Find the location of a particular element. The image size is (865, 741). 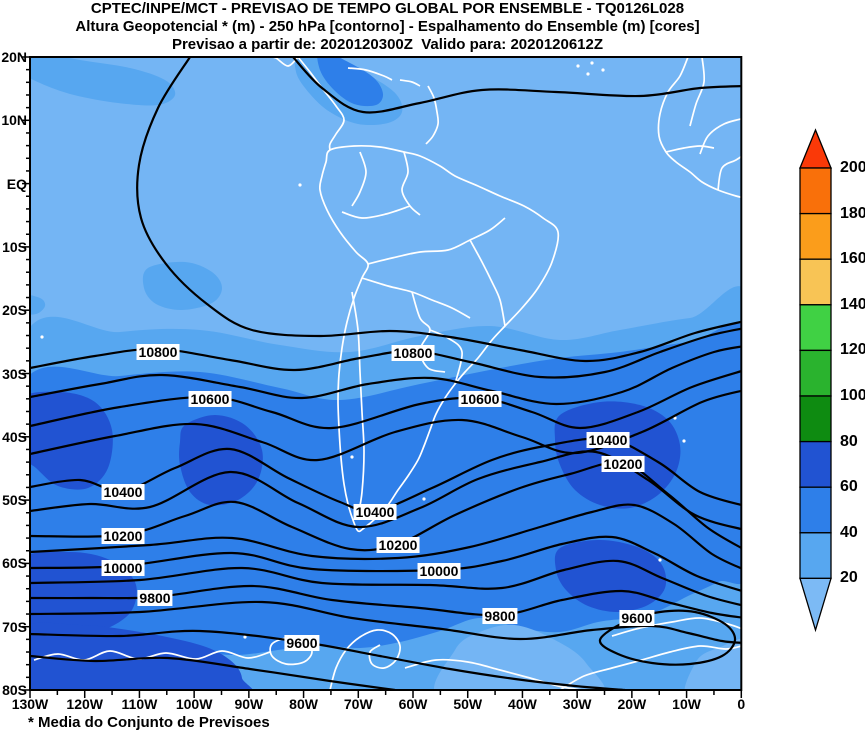

lon-tick-label: 60W is located at coordinates (413, 704).